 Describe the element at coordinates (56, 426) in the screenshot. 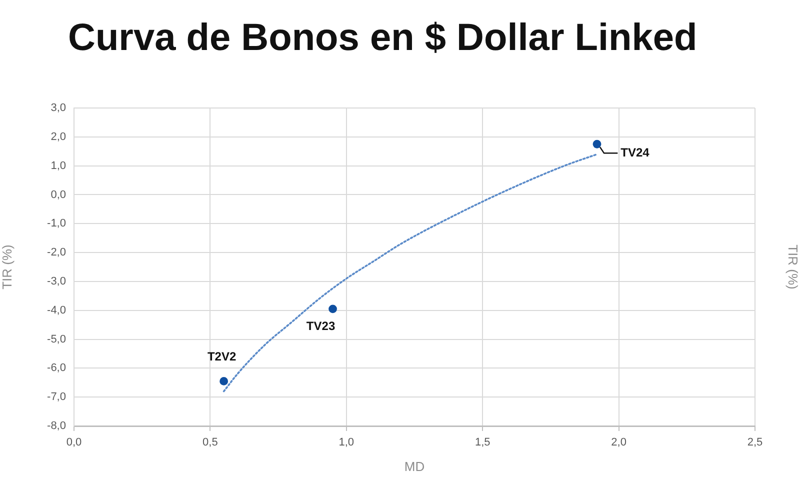

I see `y-tick-label: -8,0` at that location.